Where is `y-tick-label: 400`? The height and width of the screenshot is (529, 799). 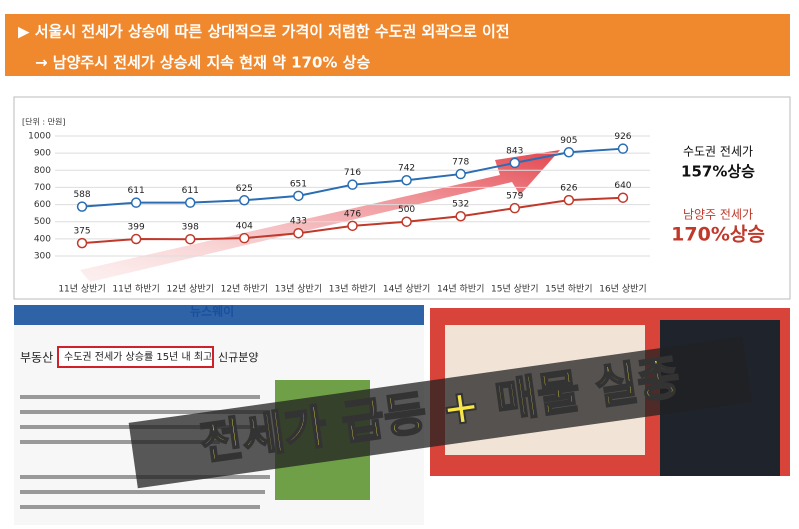 y-tick-label: 400 is located at coordinates (42, 239).